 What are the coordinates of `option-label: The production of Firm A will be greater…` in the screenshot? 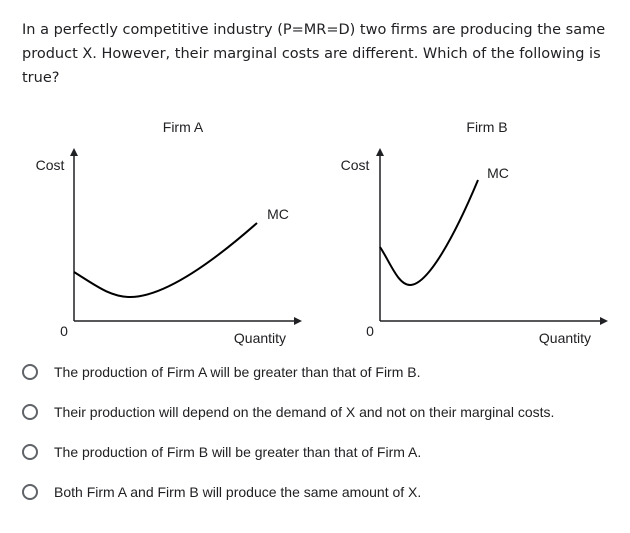 It's located at (237, 372).